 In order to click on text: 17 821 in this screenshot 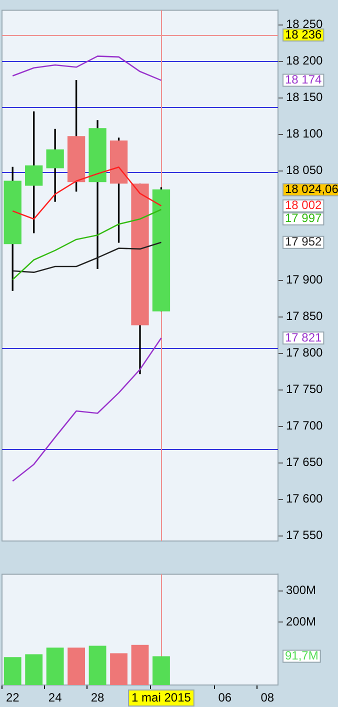, I will do `click(303, 337)`.